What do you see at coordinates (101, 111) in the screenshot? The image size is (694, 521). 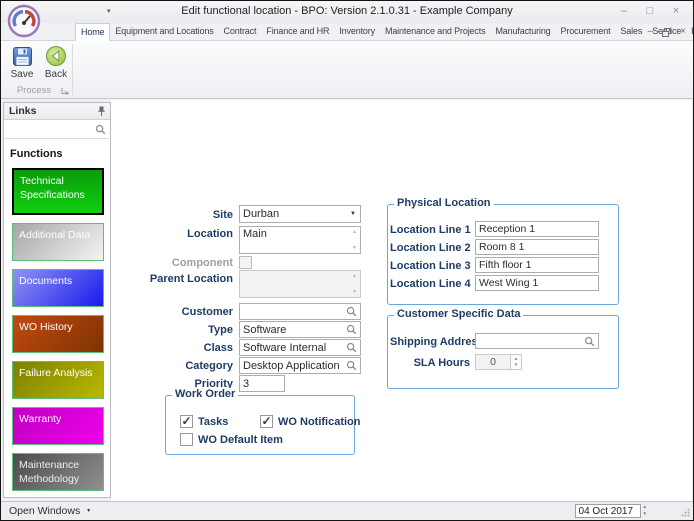 I see `auto-hide-pin-icon` at bounding box center [101, 111].